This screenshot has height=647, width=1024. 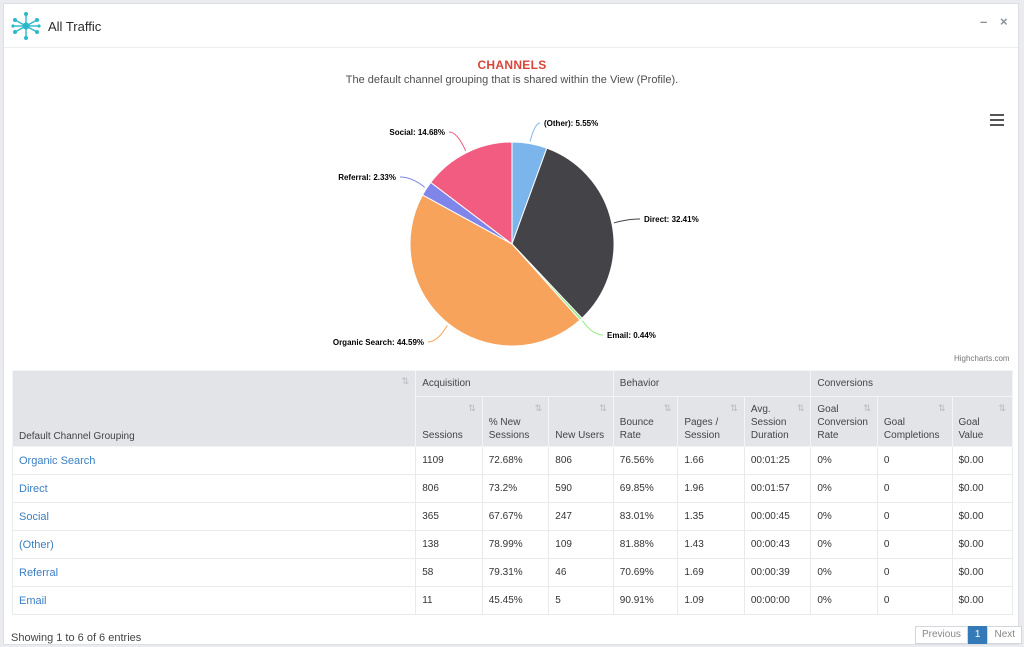 I want to click on pie-label: Social: 14.68%, so click(x=417, y=132).